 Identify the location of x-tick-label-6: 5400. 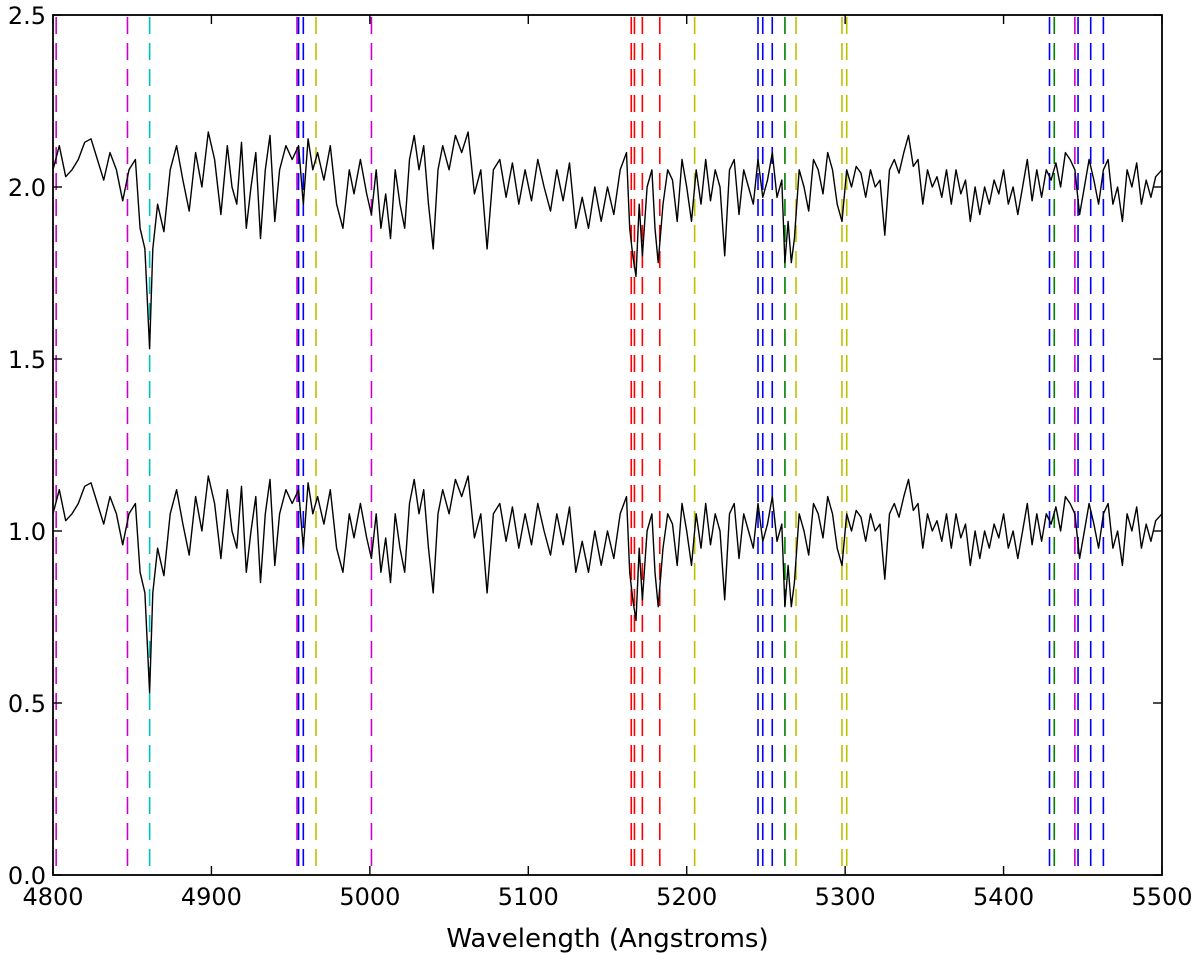
(1003, 897).